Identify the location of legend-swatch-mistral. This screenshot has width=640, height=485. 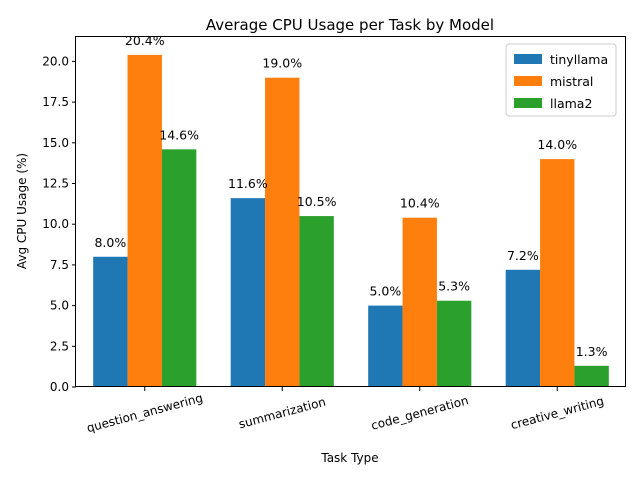
(528, 81).